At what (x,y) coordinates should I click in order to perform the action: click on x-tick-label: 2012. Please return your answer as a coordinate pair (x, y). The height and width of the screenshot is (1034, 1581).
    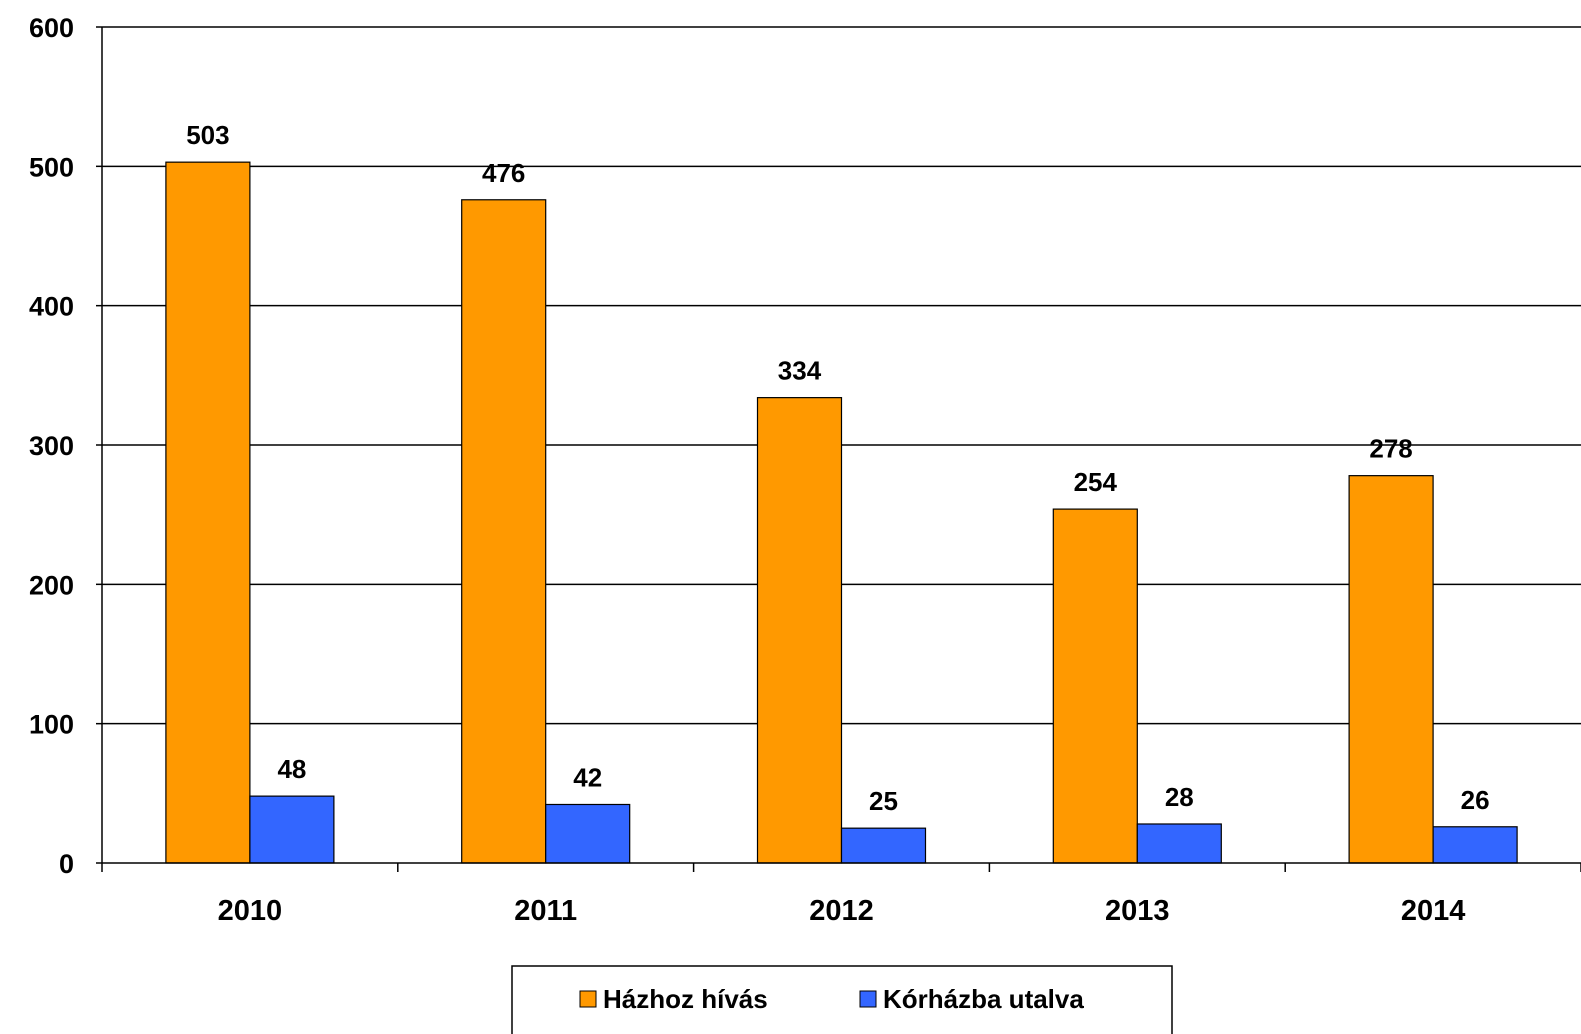
    Looking at the image, I should click on (841, 911).